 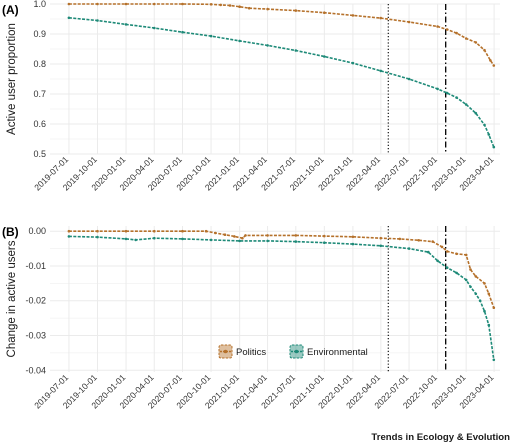 What do you see at coordinates (35, 266) in the screenshot?
I see `y-tick-label: -0.01` at bounding box center [35, 266].